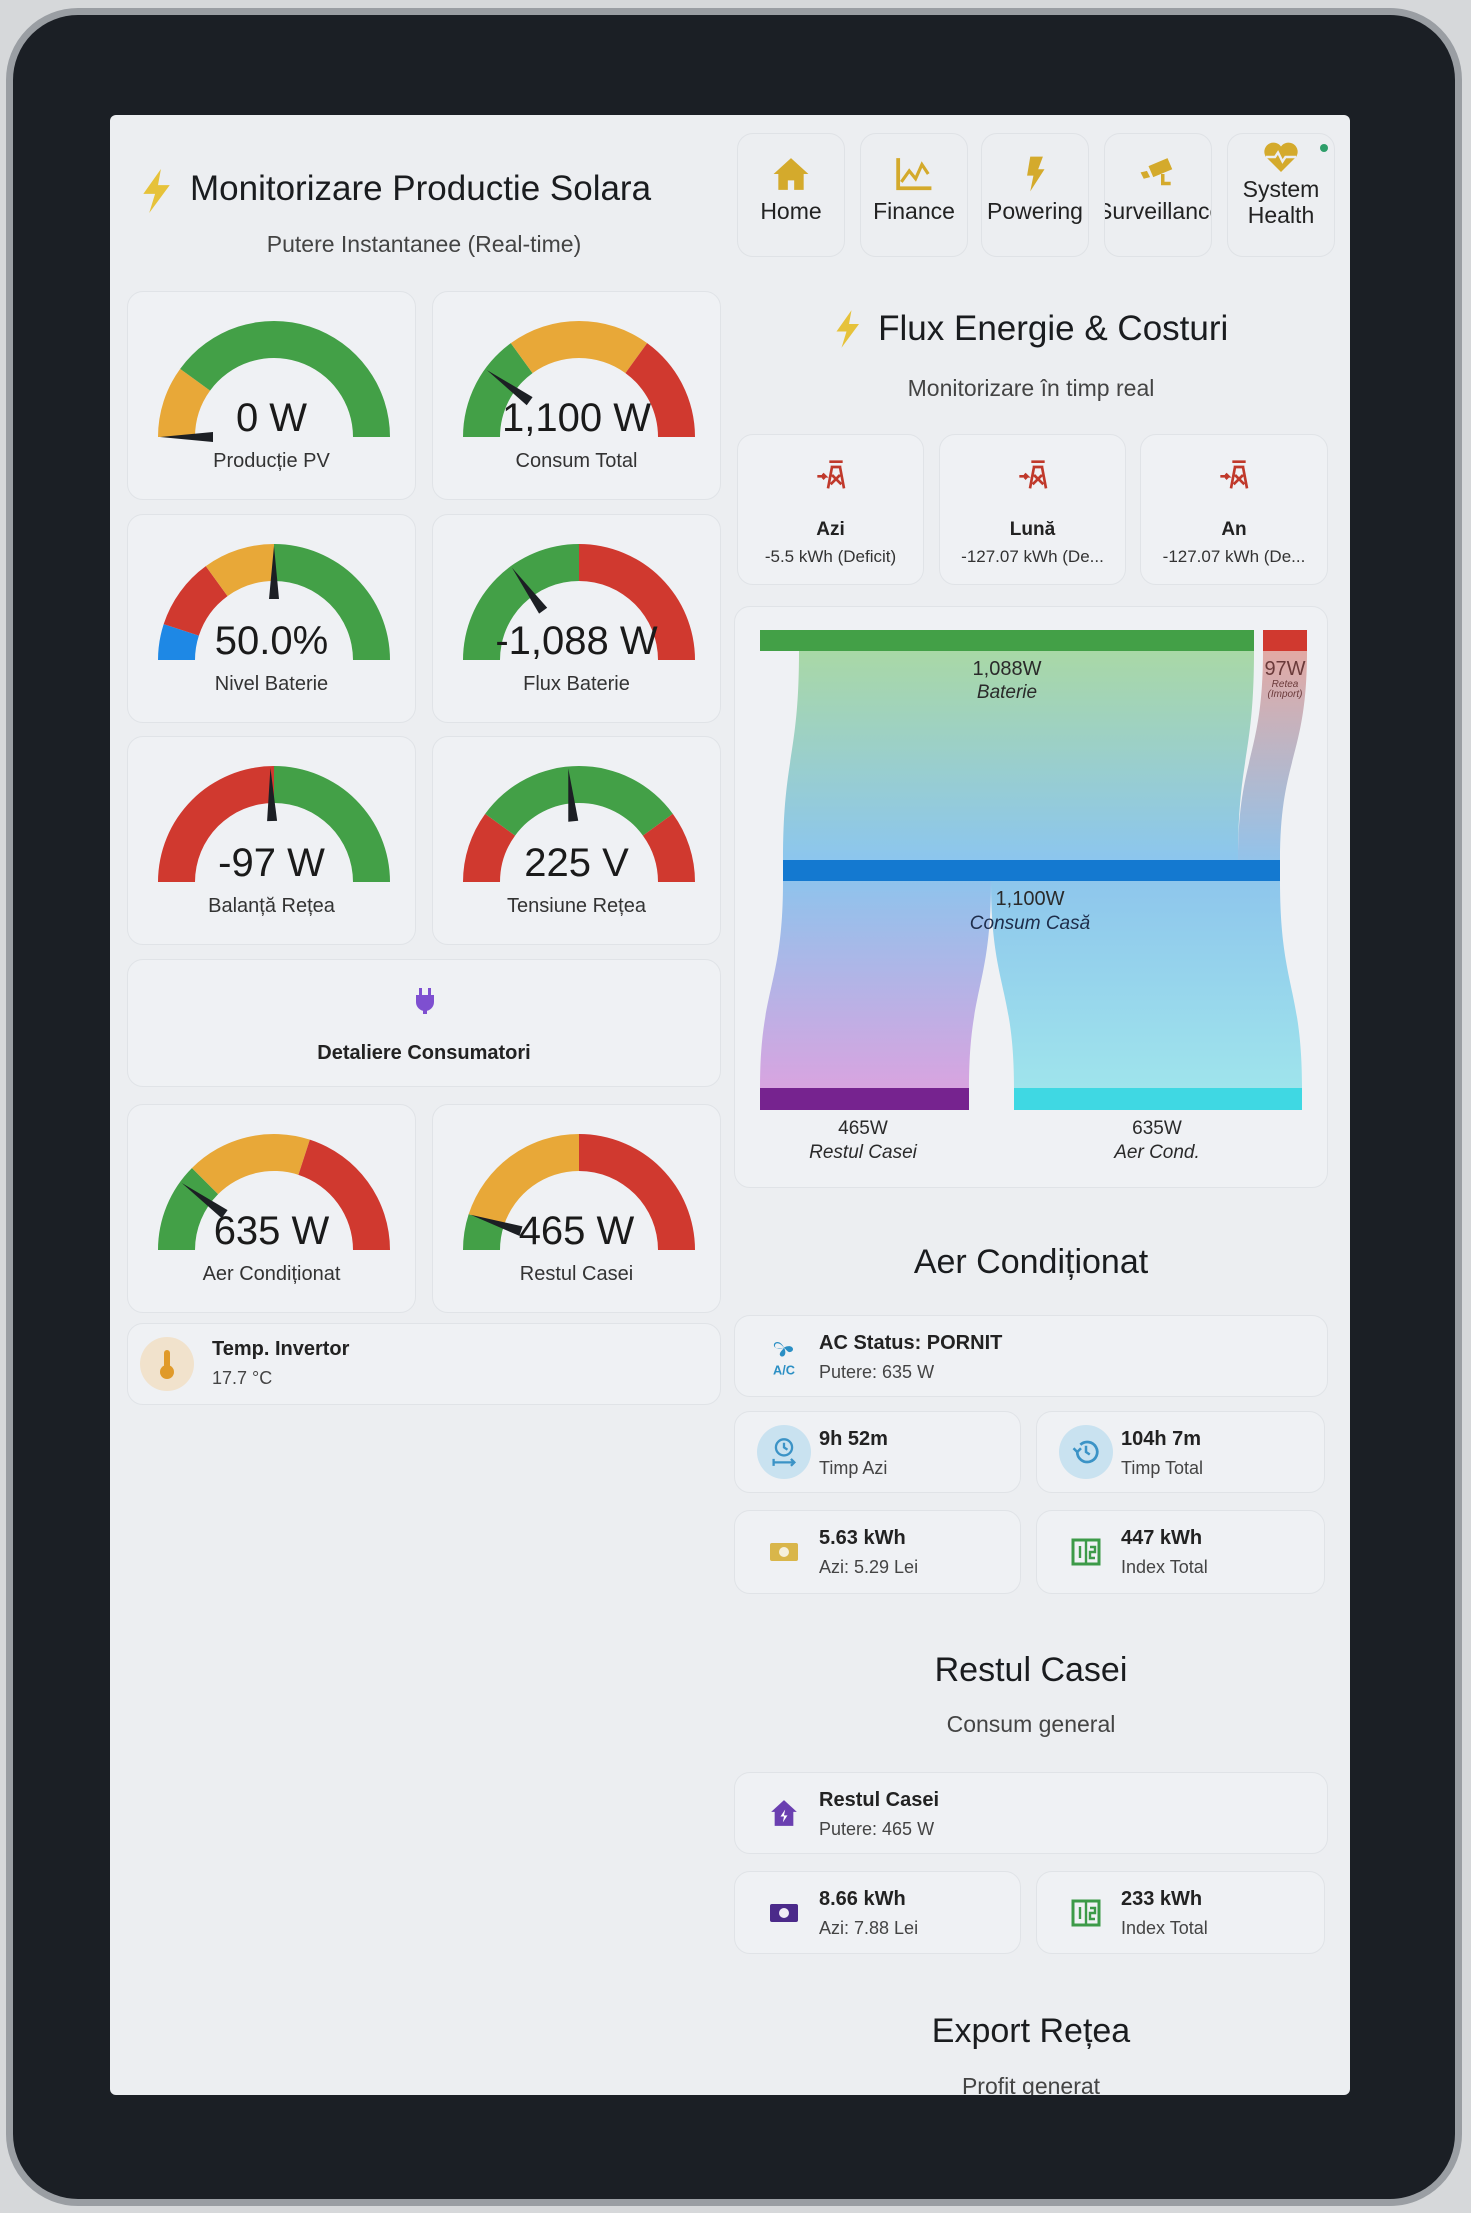 The width and height of the screenshot is (1471, 2213). Describe the element at coordinates (1031, 2031) in the screenshot. I see `export-section-title: Export Rețea` at that location.